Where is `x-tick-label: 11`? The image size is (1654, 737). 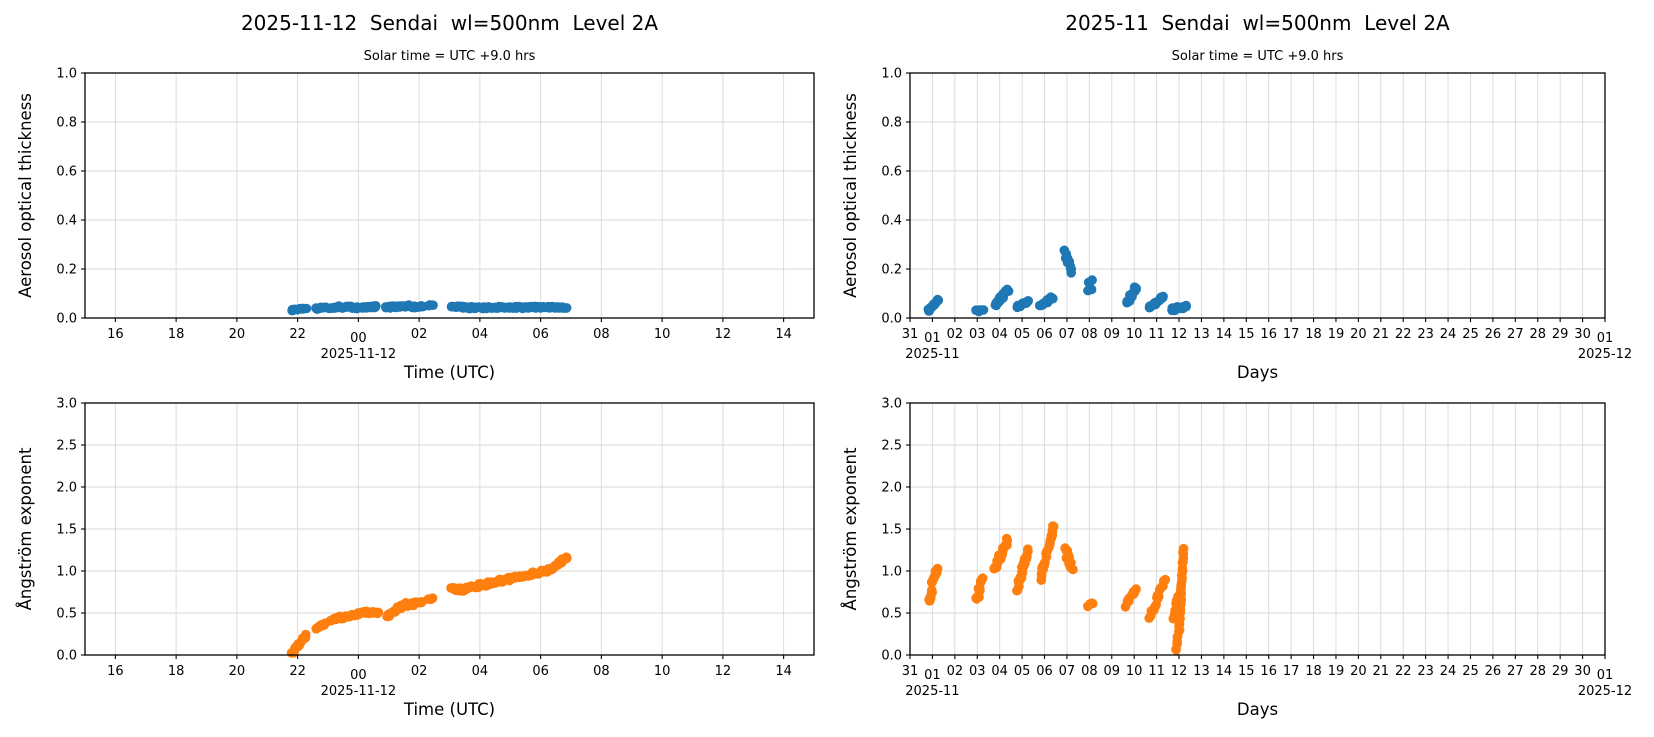 x-tick-label: 11 is located at coordinates (1156, 334).